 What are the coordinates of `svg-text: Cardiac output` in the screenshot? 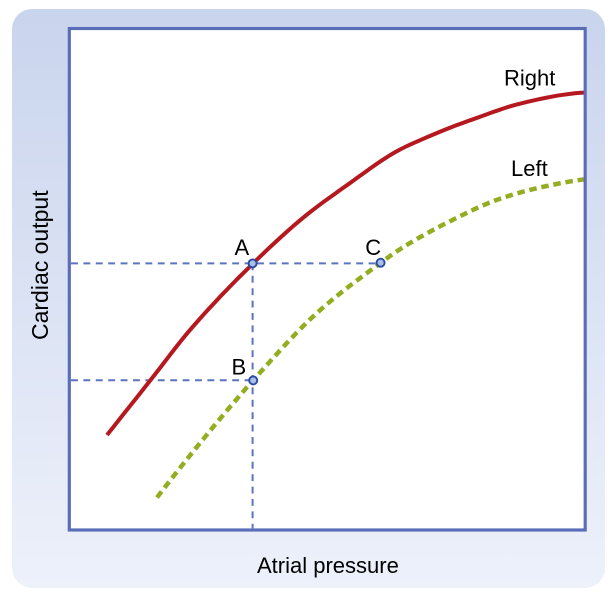 It's located at (40, 265).